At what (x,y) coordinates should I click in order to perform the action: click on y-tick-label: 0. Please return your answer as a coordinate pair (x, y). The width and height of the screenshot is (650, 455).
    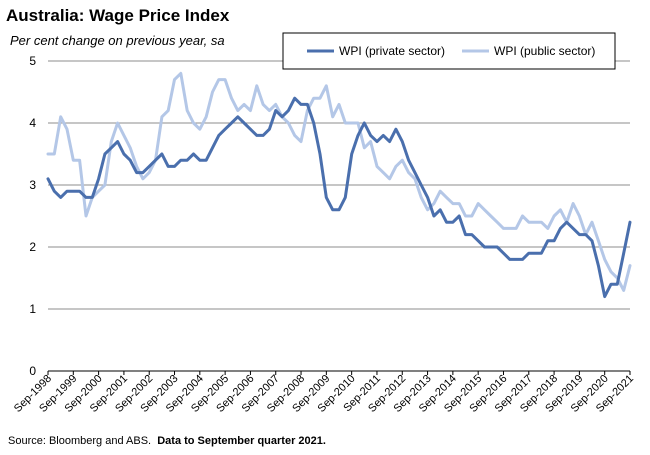
    Looking at the image, I should click on (32, 371).